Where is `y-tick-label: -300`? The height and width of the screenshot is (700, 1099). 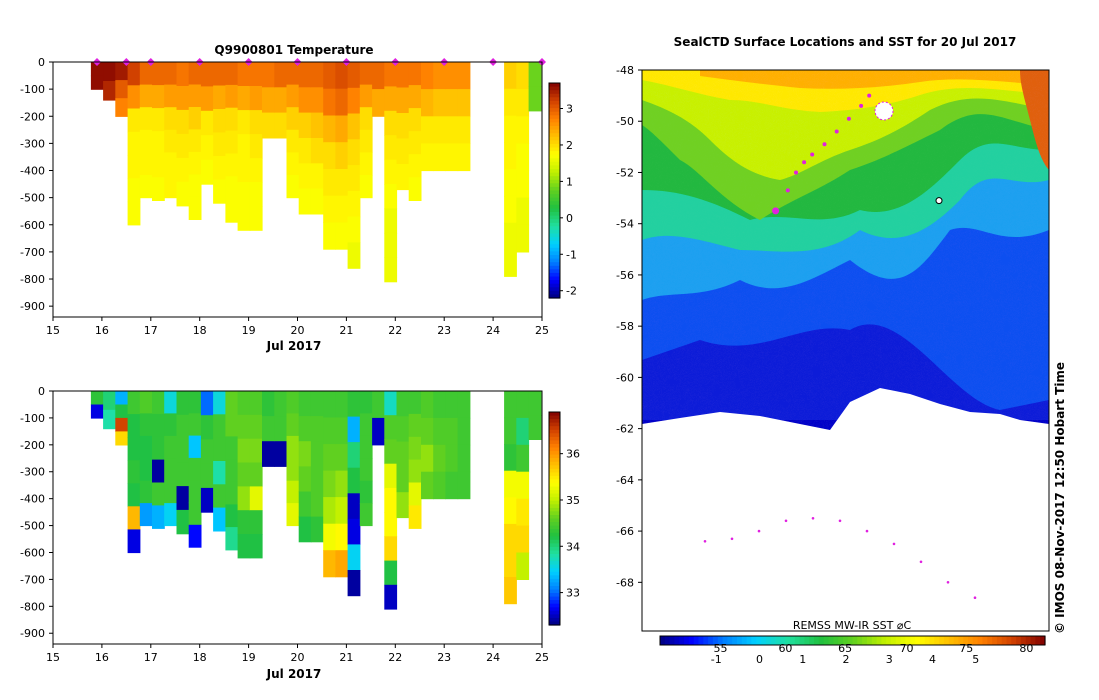
y-tick-label: -300 is located at coordinates (32, 143).